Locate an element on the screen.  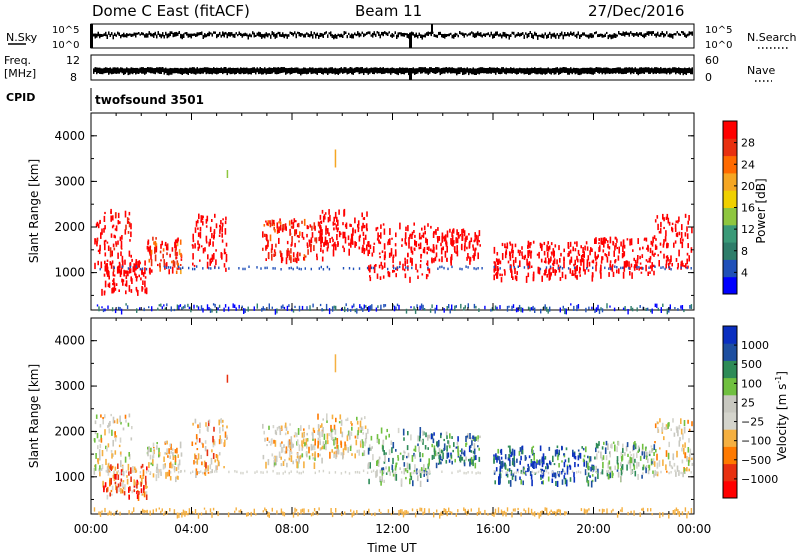
nsky-gap-marker is located at coordinates (91, 36).